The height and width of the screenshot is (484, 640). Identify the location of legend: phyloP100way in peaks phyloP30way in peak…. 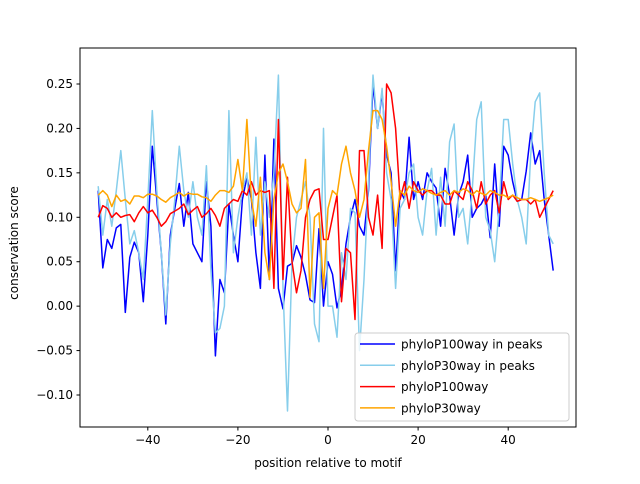
(462, 377).